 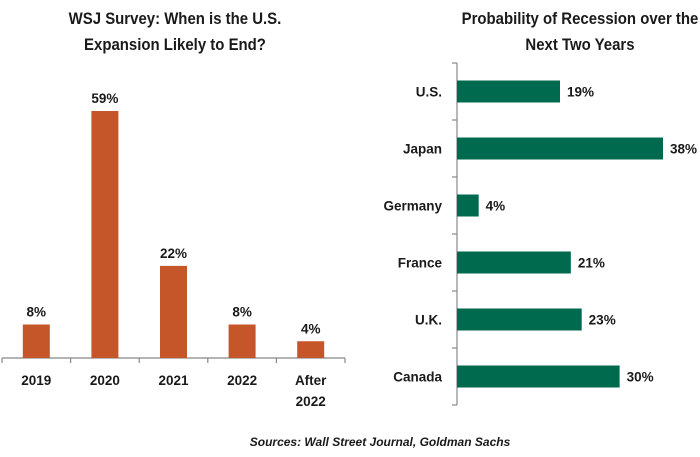 I want to click on data-label: 21%, so click(x=591, y=263).